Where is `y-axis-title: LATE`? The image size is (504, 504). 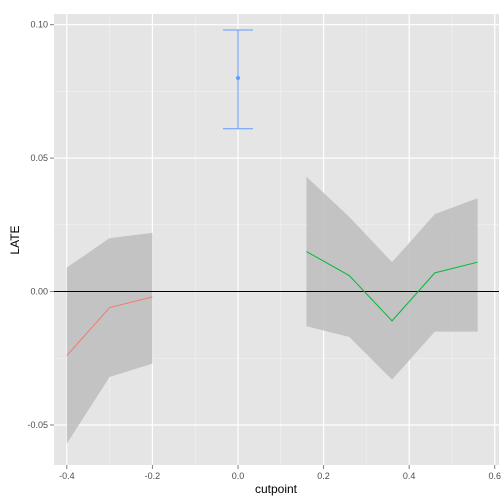 y-axis-title: LATE is located at coordinates (15, 239).